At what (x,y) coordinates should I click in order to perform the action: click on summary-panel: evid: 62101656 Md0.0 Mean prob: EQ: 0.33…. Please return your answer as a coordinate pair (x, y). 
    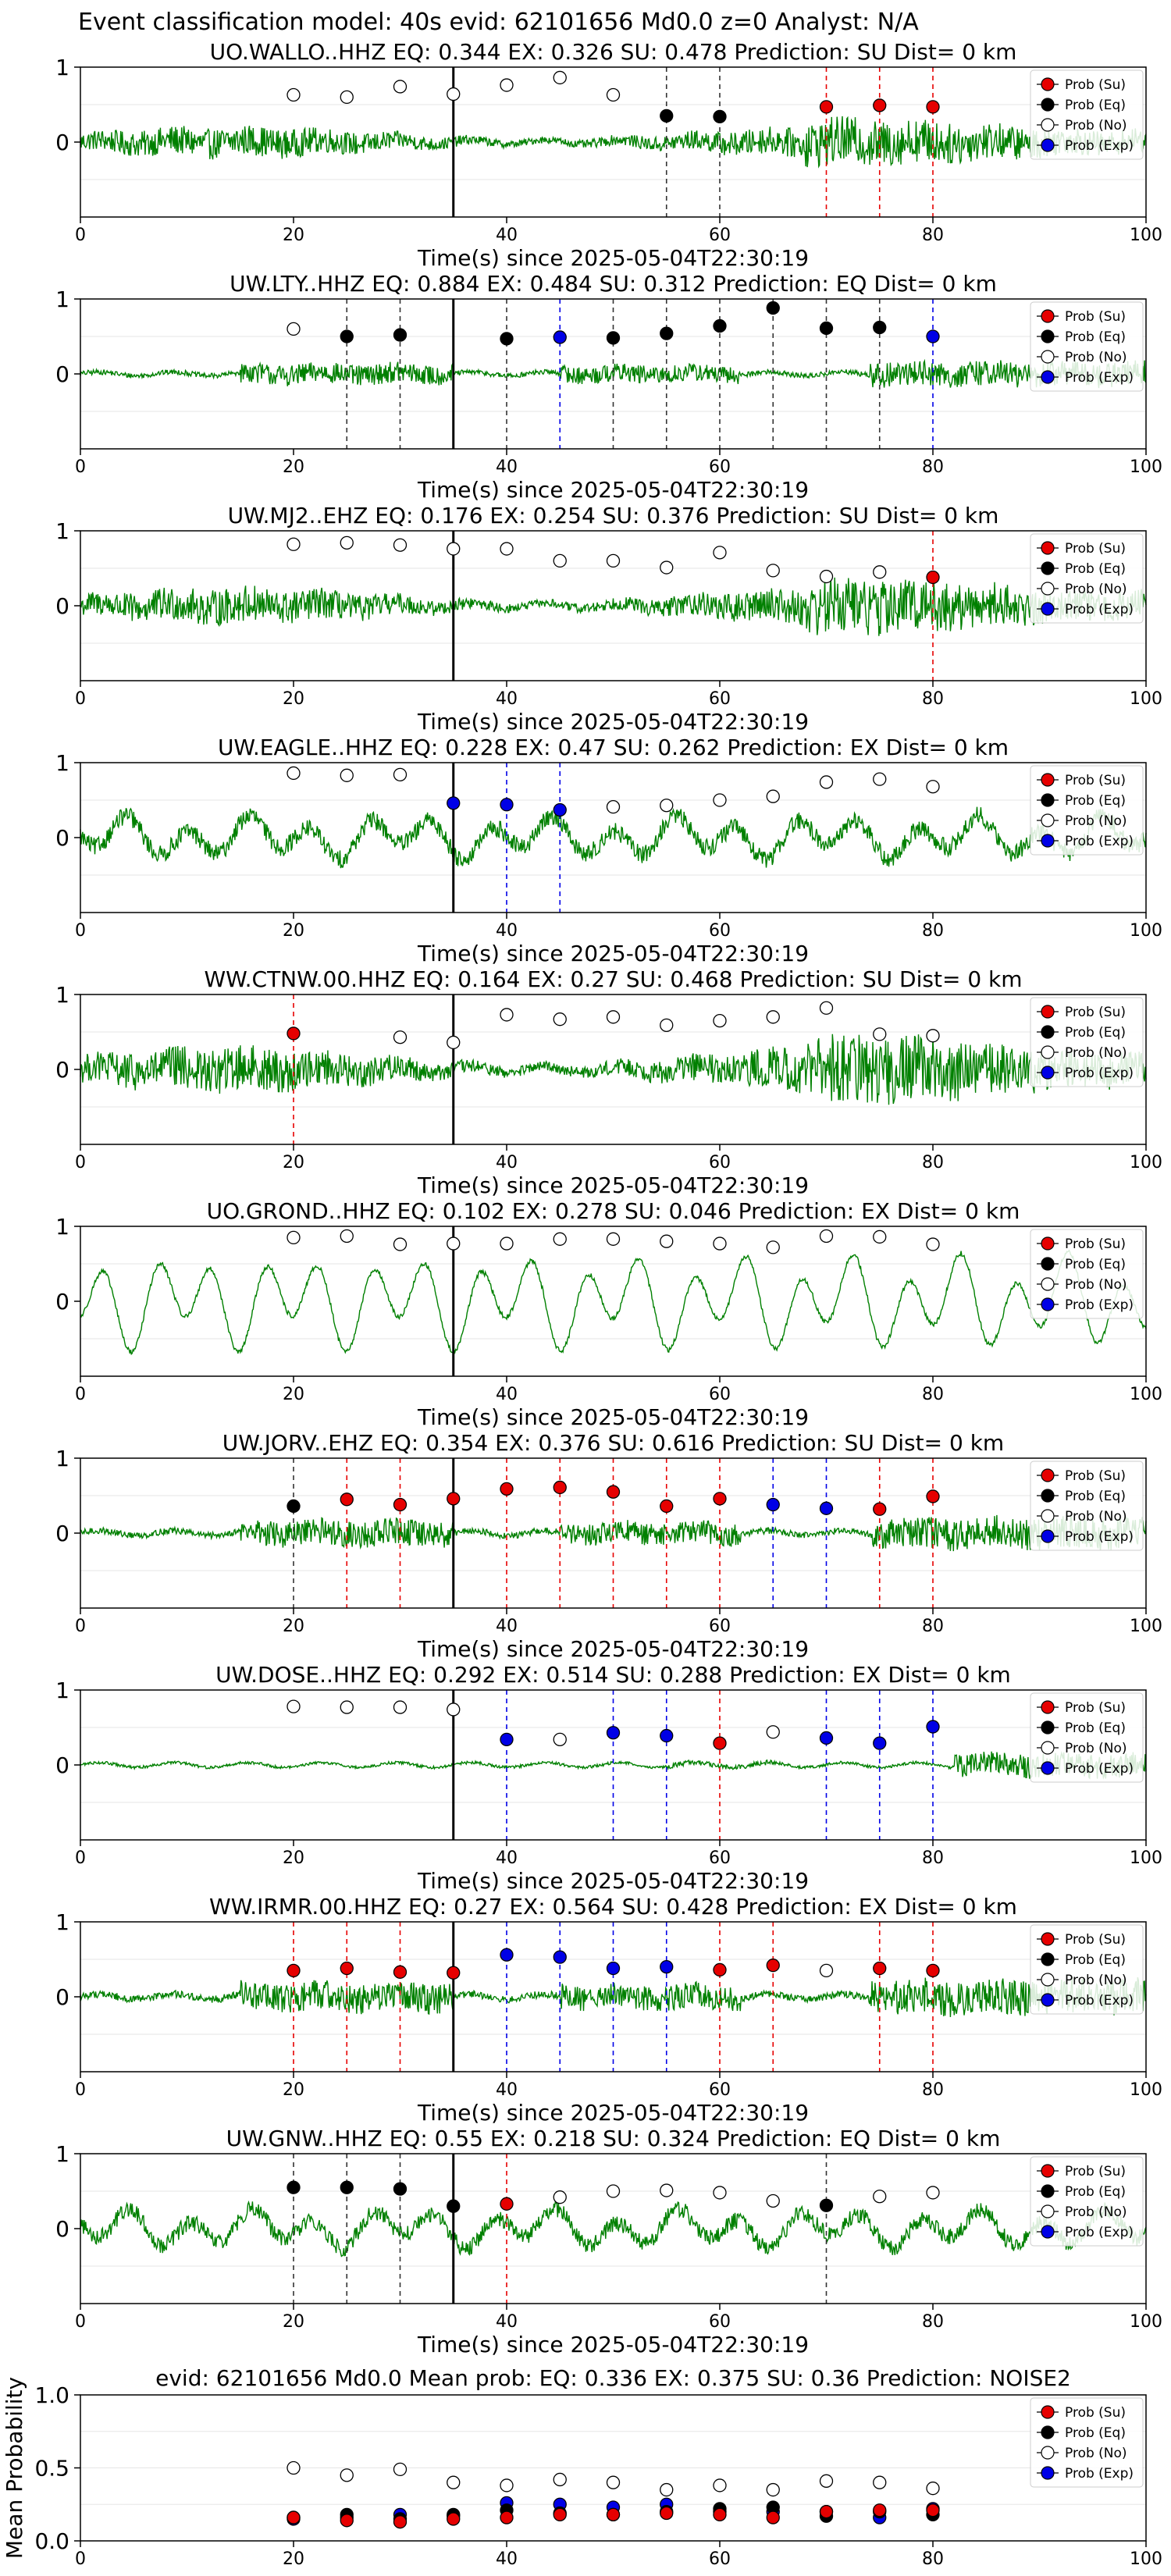
    Looking at the image, I should click on (582, 2467).